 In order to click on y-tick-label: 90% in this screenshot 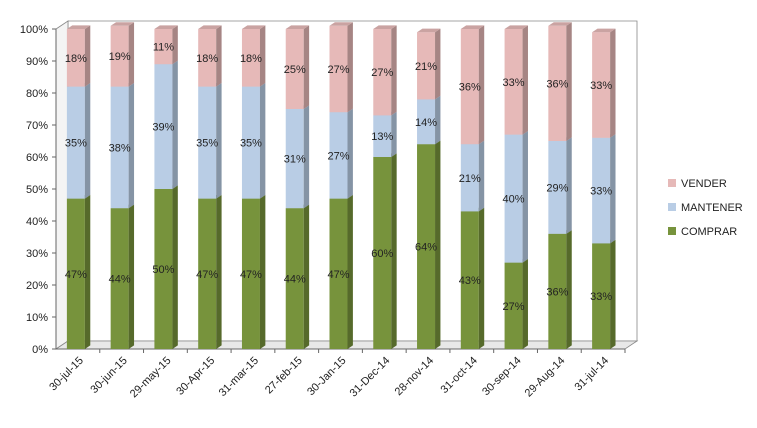, I will do `click(37, 62)`.